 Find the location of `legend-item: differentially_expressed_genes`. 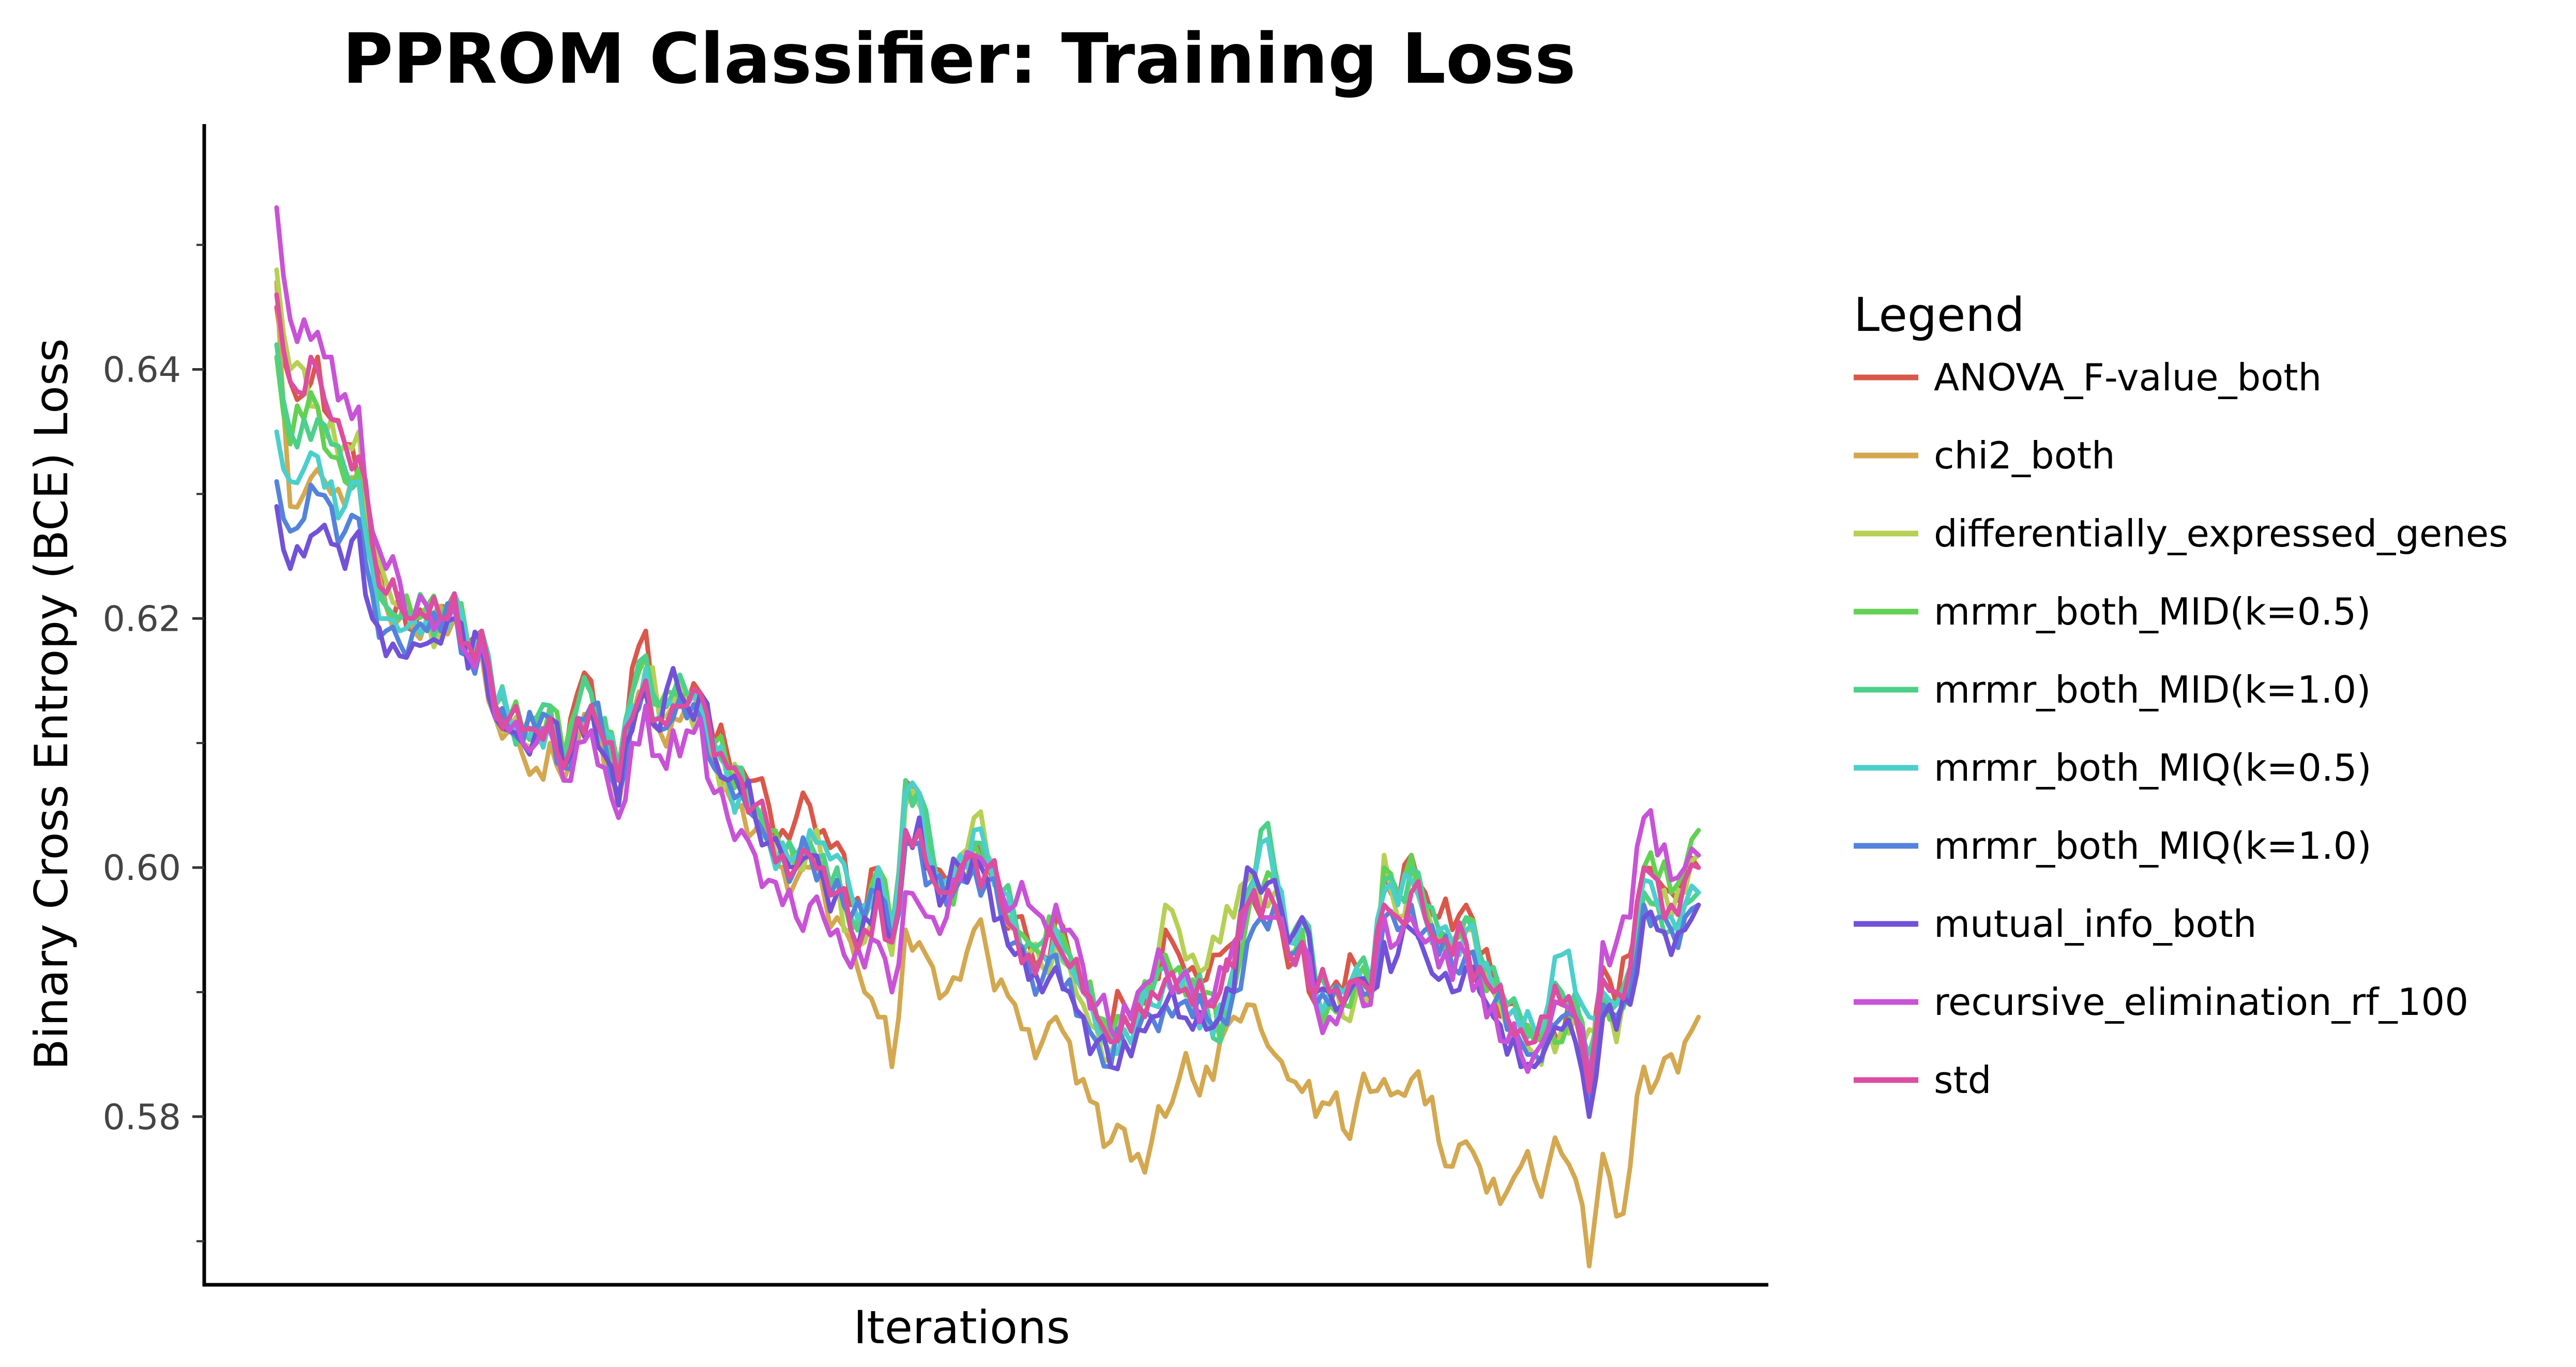

legend-item: differentially_expressed_genes is located at coordinates (2181, 534).